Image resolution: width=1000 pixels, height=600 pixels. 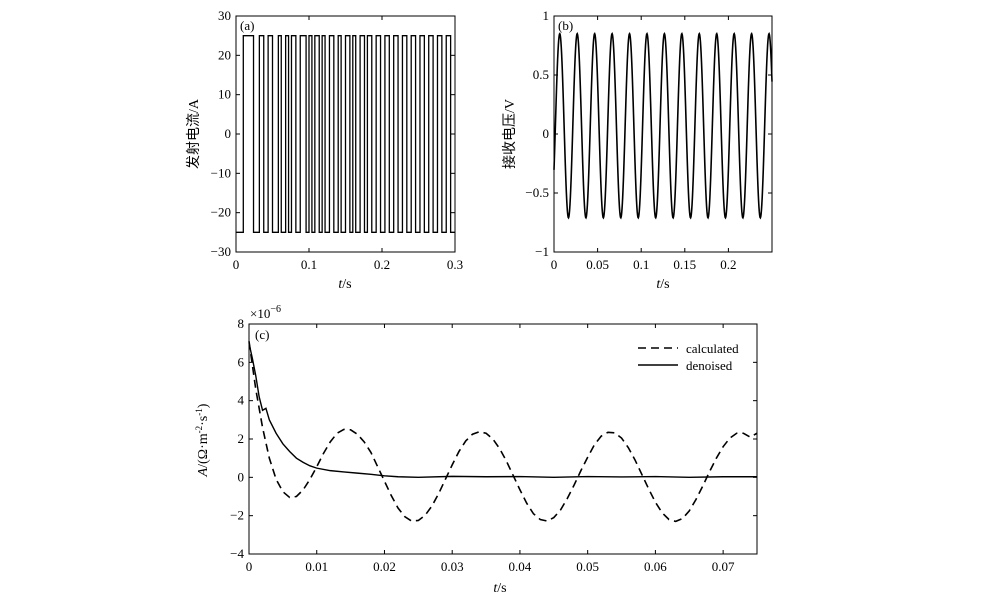 What do you see at coordinates (546, 15) in the screenshot?
I see `y-tick-label: 1` at bounding box center [546, 15].